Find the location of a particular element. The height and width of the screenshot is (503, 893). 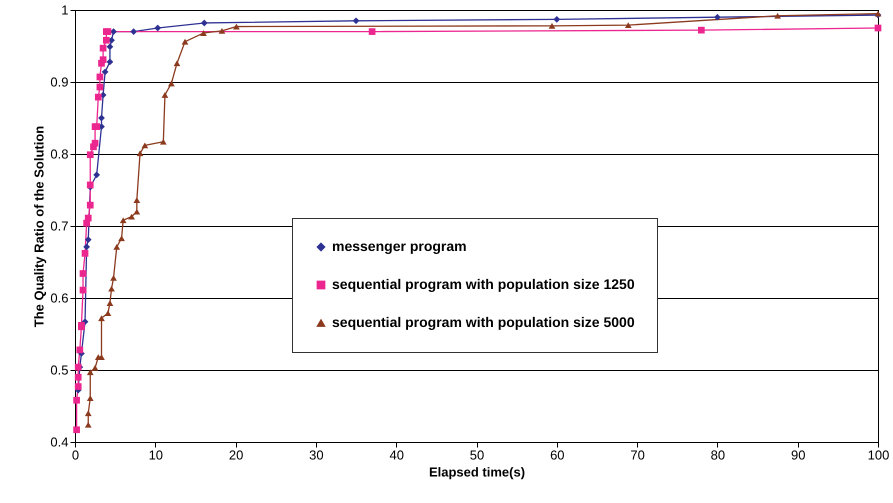

x-tick-label: 70 is located at coordinates (637, 455).